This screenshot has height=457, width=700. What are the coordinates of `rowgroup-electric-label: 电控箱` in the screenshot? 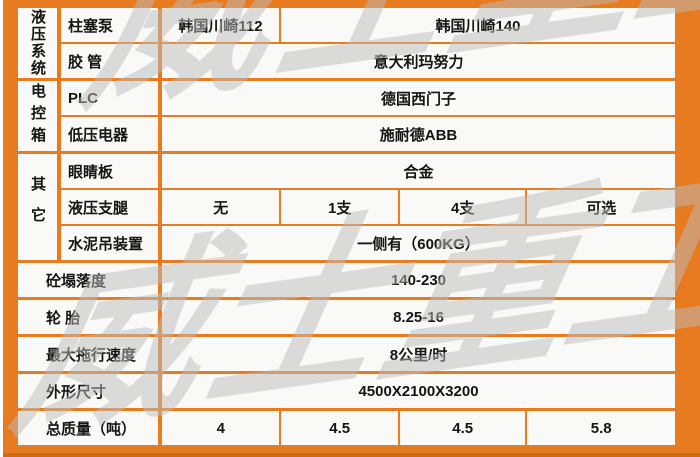 It's located at (37, 116).